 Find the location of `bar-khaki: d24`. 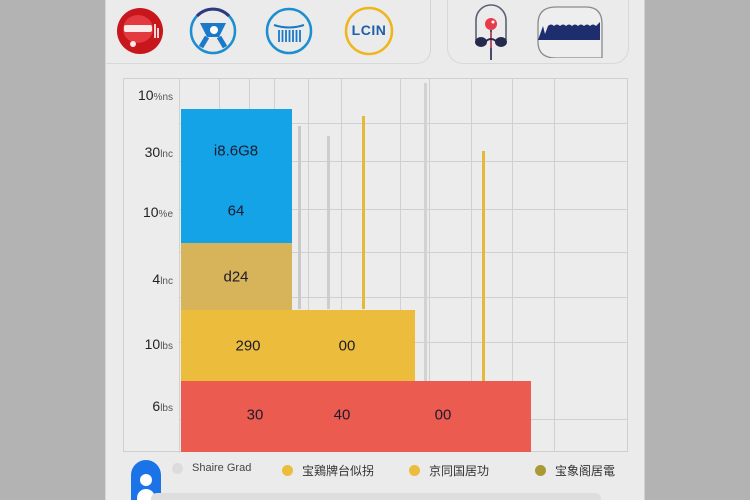

bar-khaki: d24 is located at coordinates (236, 276).